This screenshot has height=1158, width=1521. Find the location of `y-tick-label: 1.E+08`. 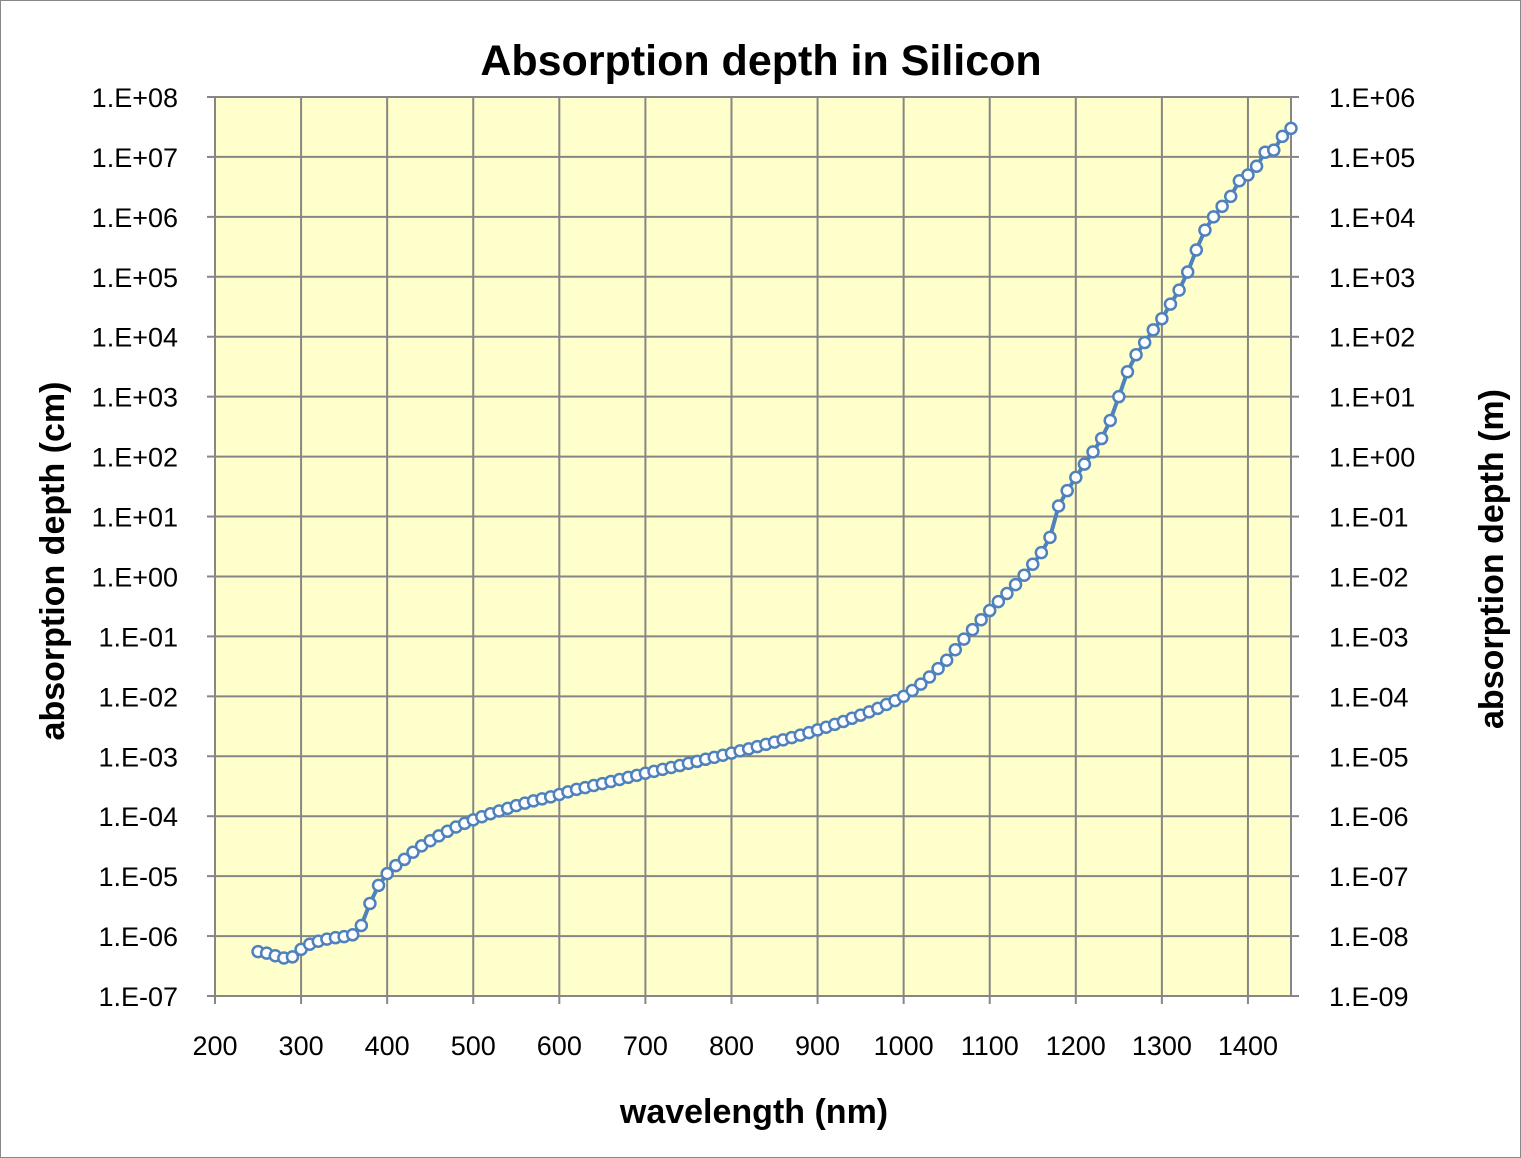

y-tick-label: 1.E+08 is located at coordinates (135, 98).